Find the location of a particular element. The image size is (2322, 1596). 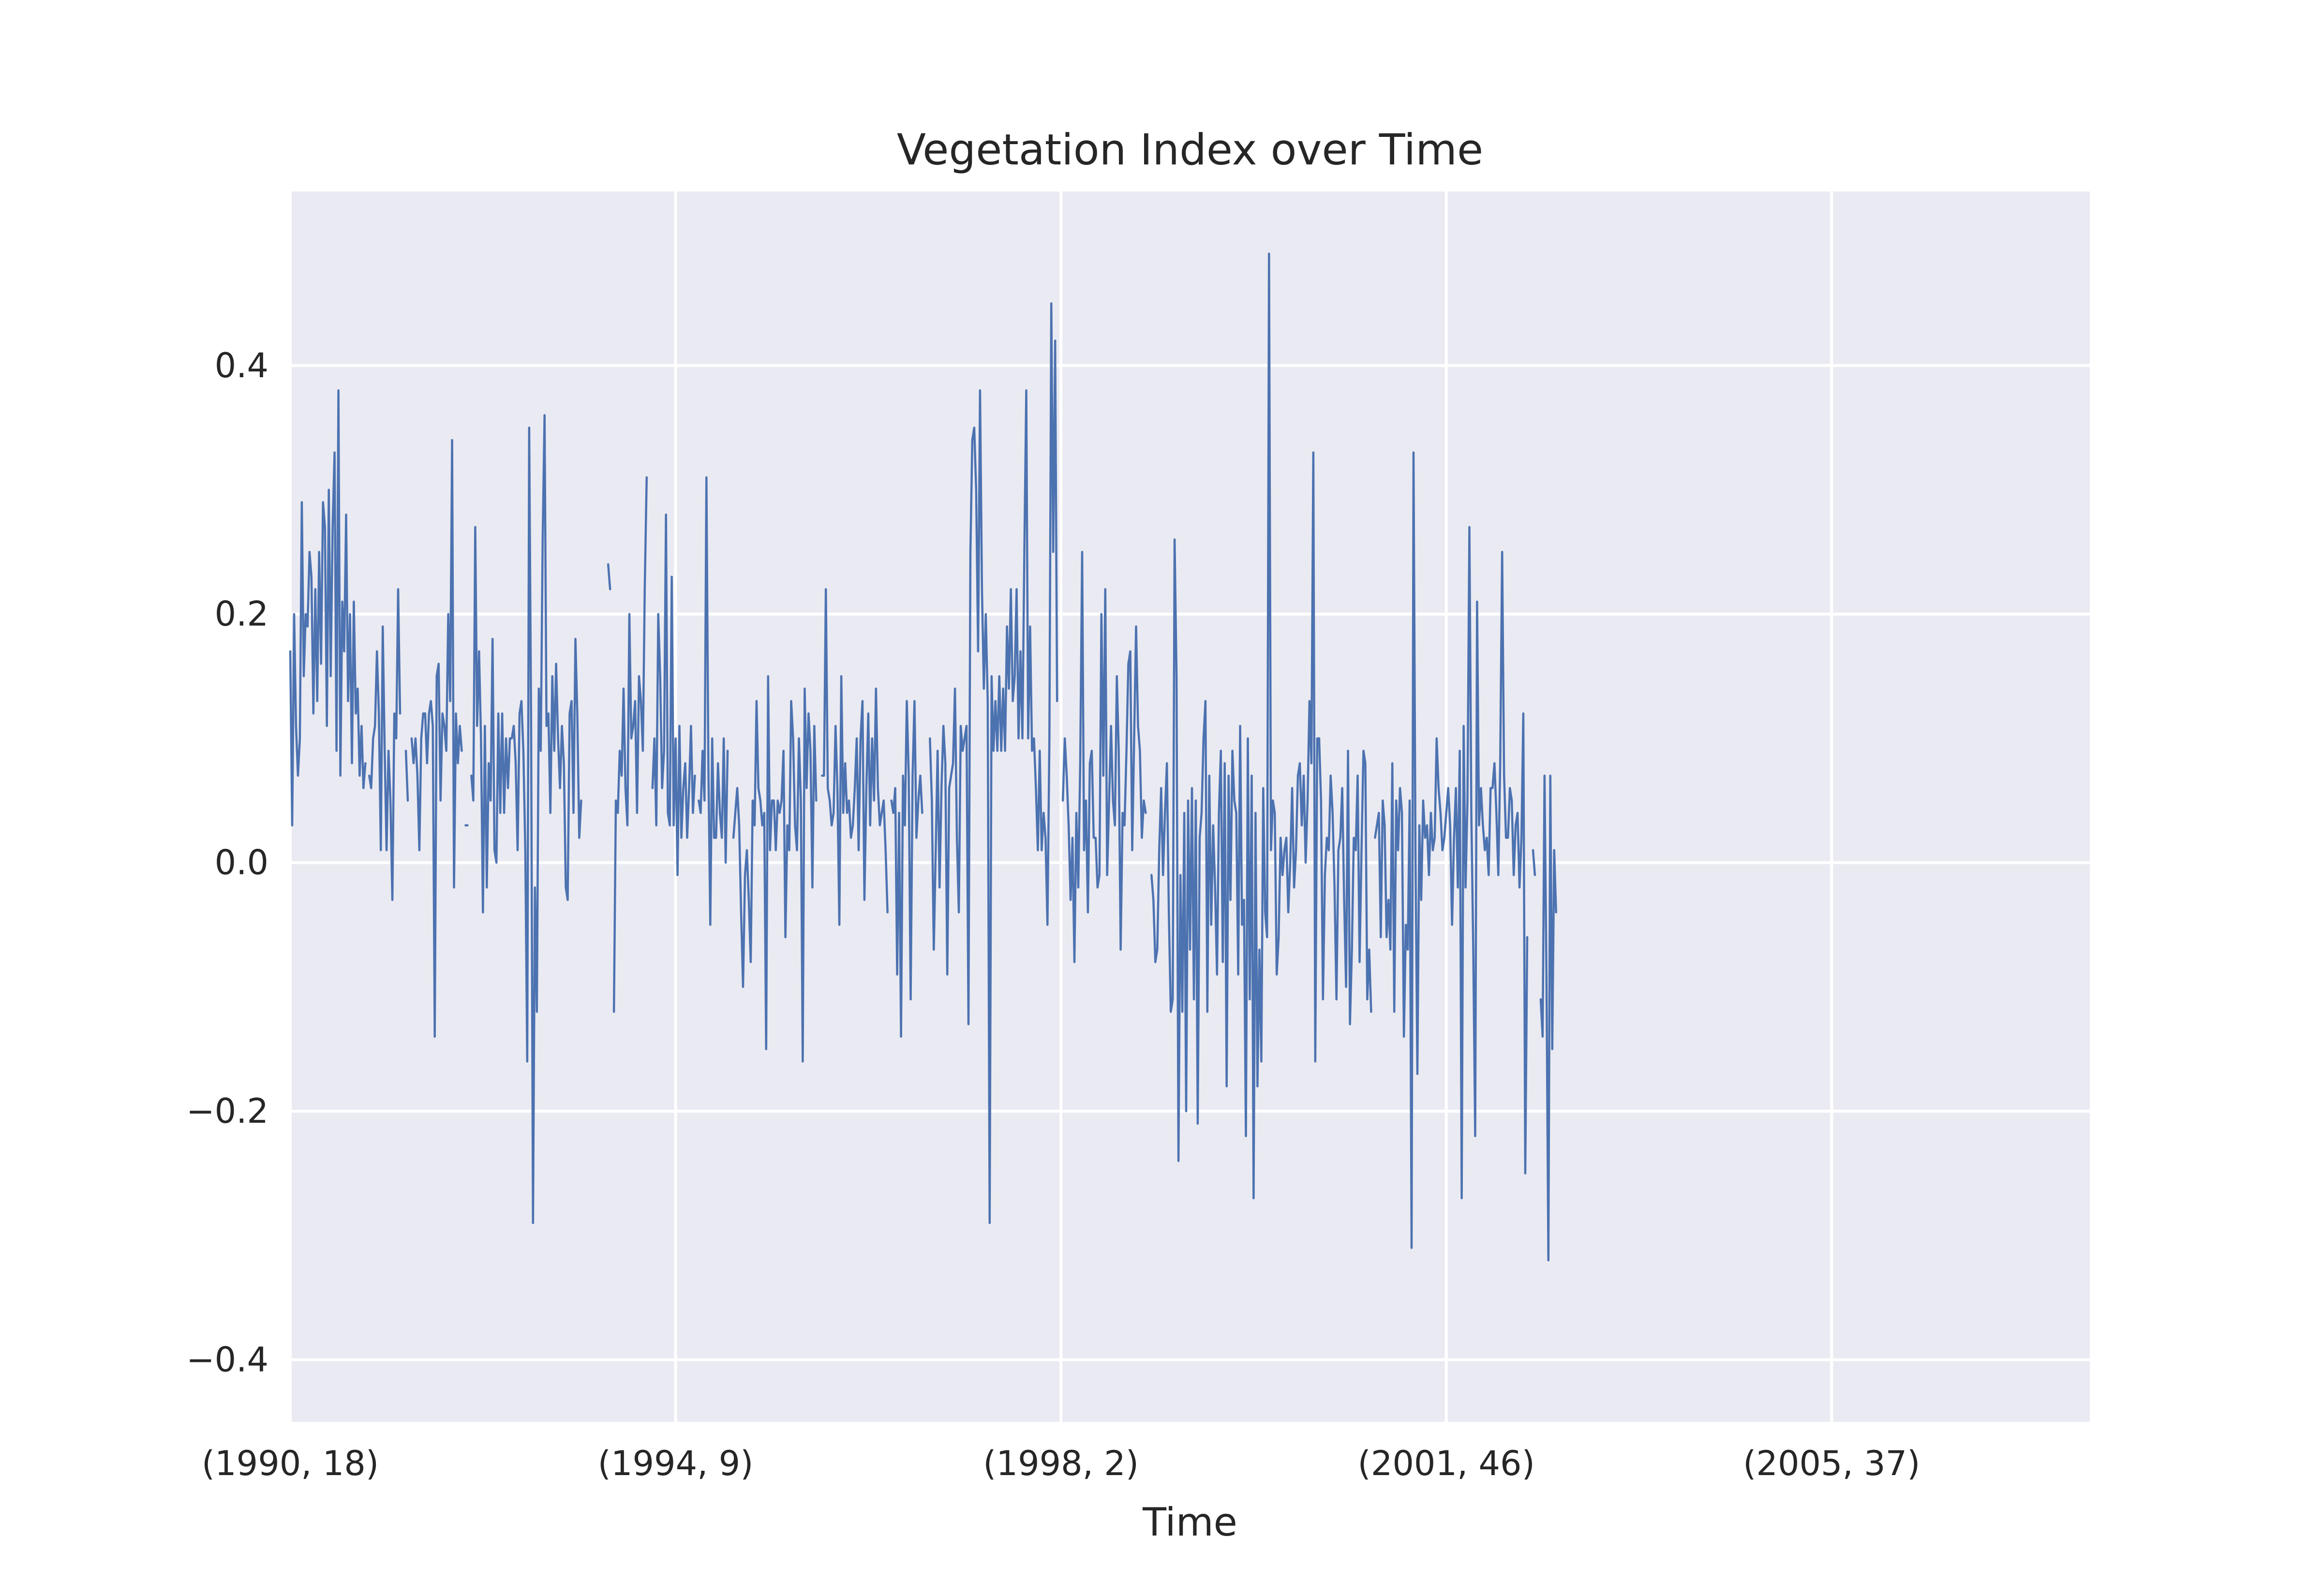

y-tick-label-2: 0.0 is located at coordinates (241, 863).